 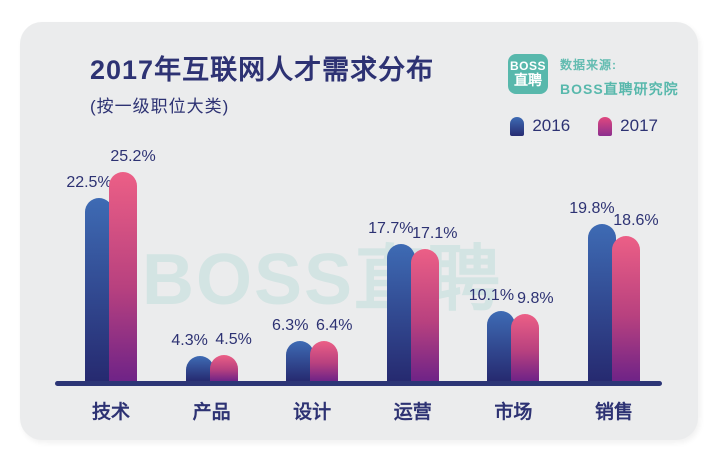 I want to click on bar-group-市场: 10.1% 9.8% 市场, so click(x=511, y=355).